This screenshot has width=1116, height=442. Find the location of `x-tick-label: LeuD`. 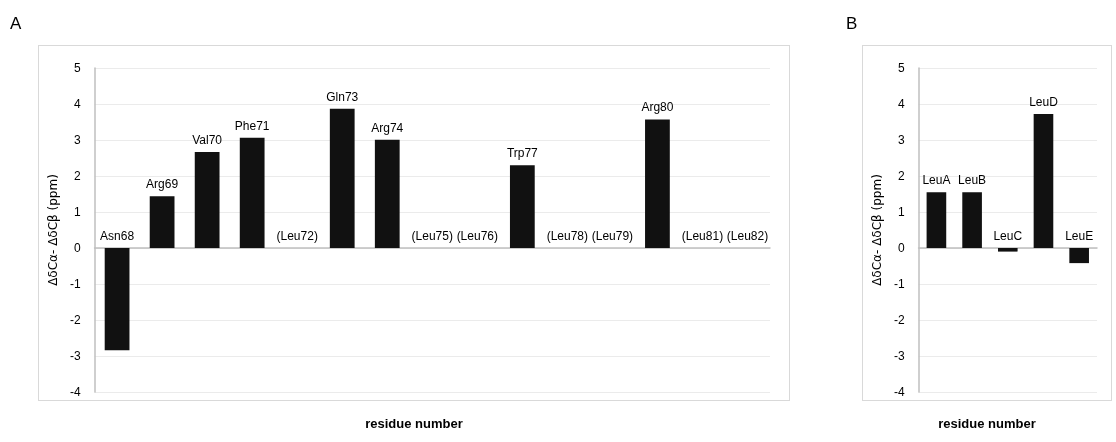

x-tick-label: LeuD is located at coordinates (1044, 102).